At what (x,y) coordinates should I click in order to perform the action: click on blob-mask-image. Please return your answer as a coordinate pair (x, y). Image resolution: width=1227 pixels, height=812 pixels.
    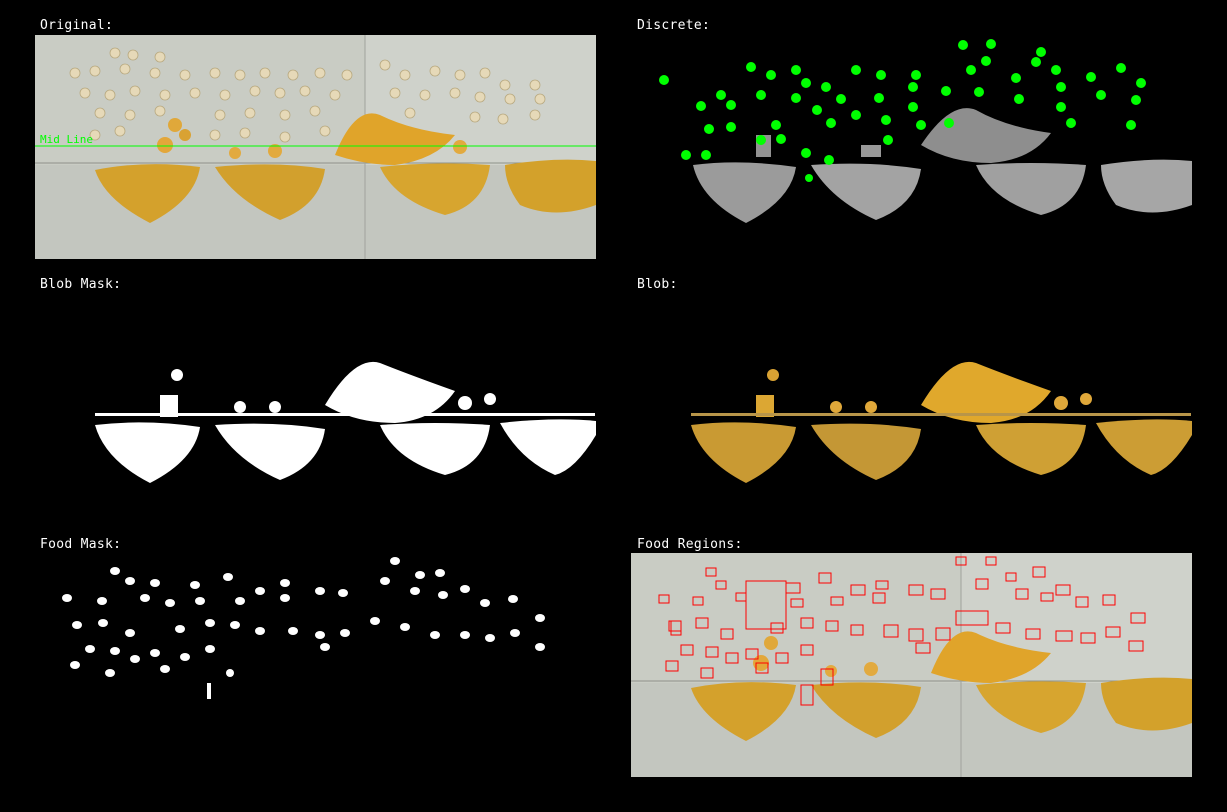
    Looking at the image, I should click on (315, 407).